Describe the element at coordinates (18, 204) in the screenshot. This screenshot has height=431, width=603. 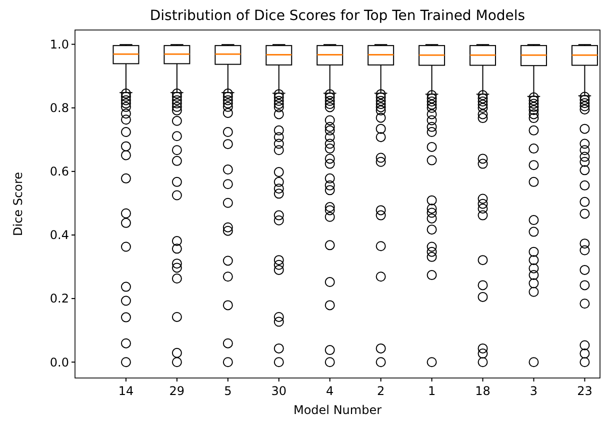
I see `y-axis-title: Dice Score` at that location.